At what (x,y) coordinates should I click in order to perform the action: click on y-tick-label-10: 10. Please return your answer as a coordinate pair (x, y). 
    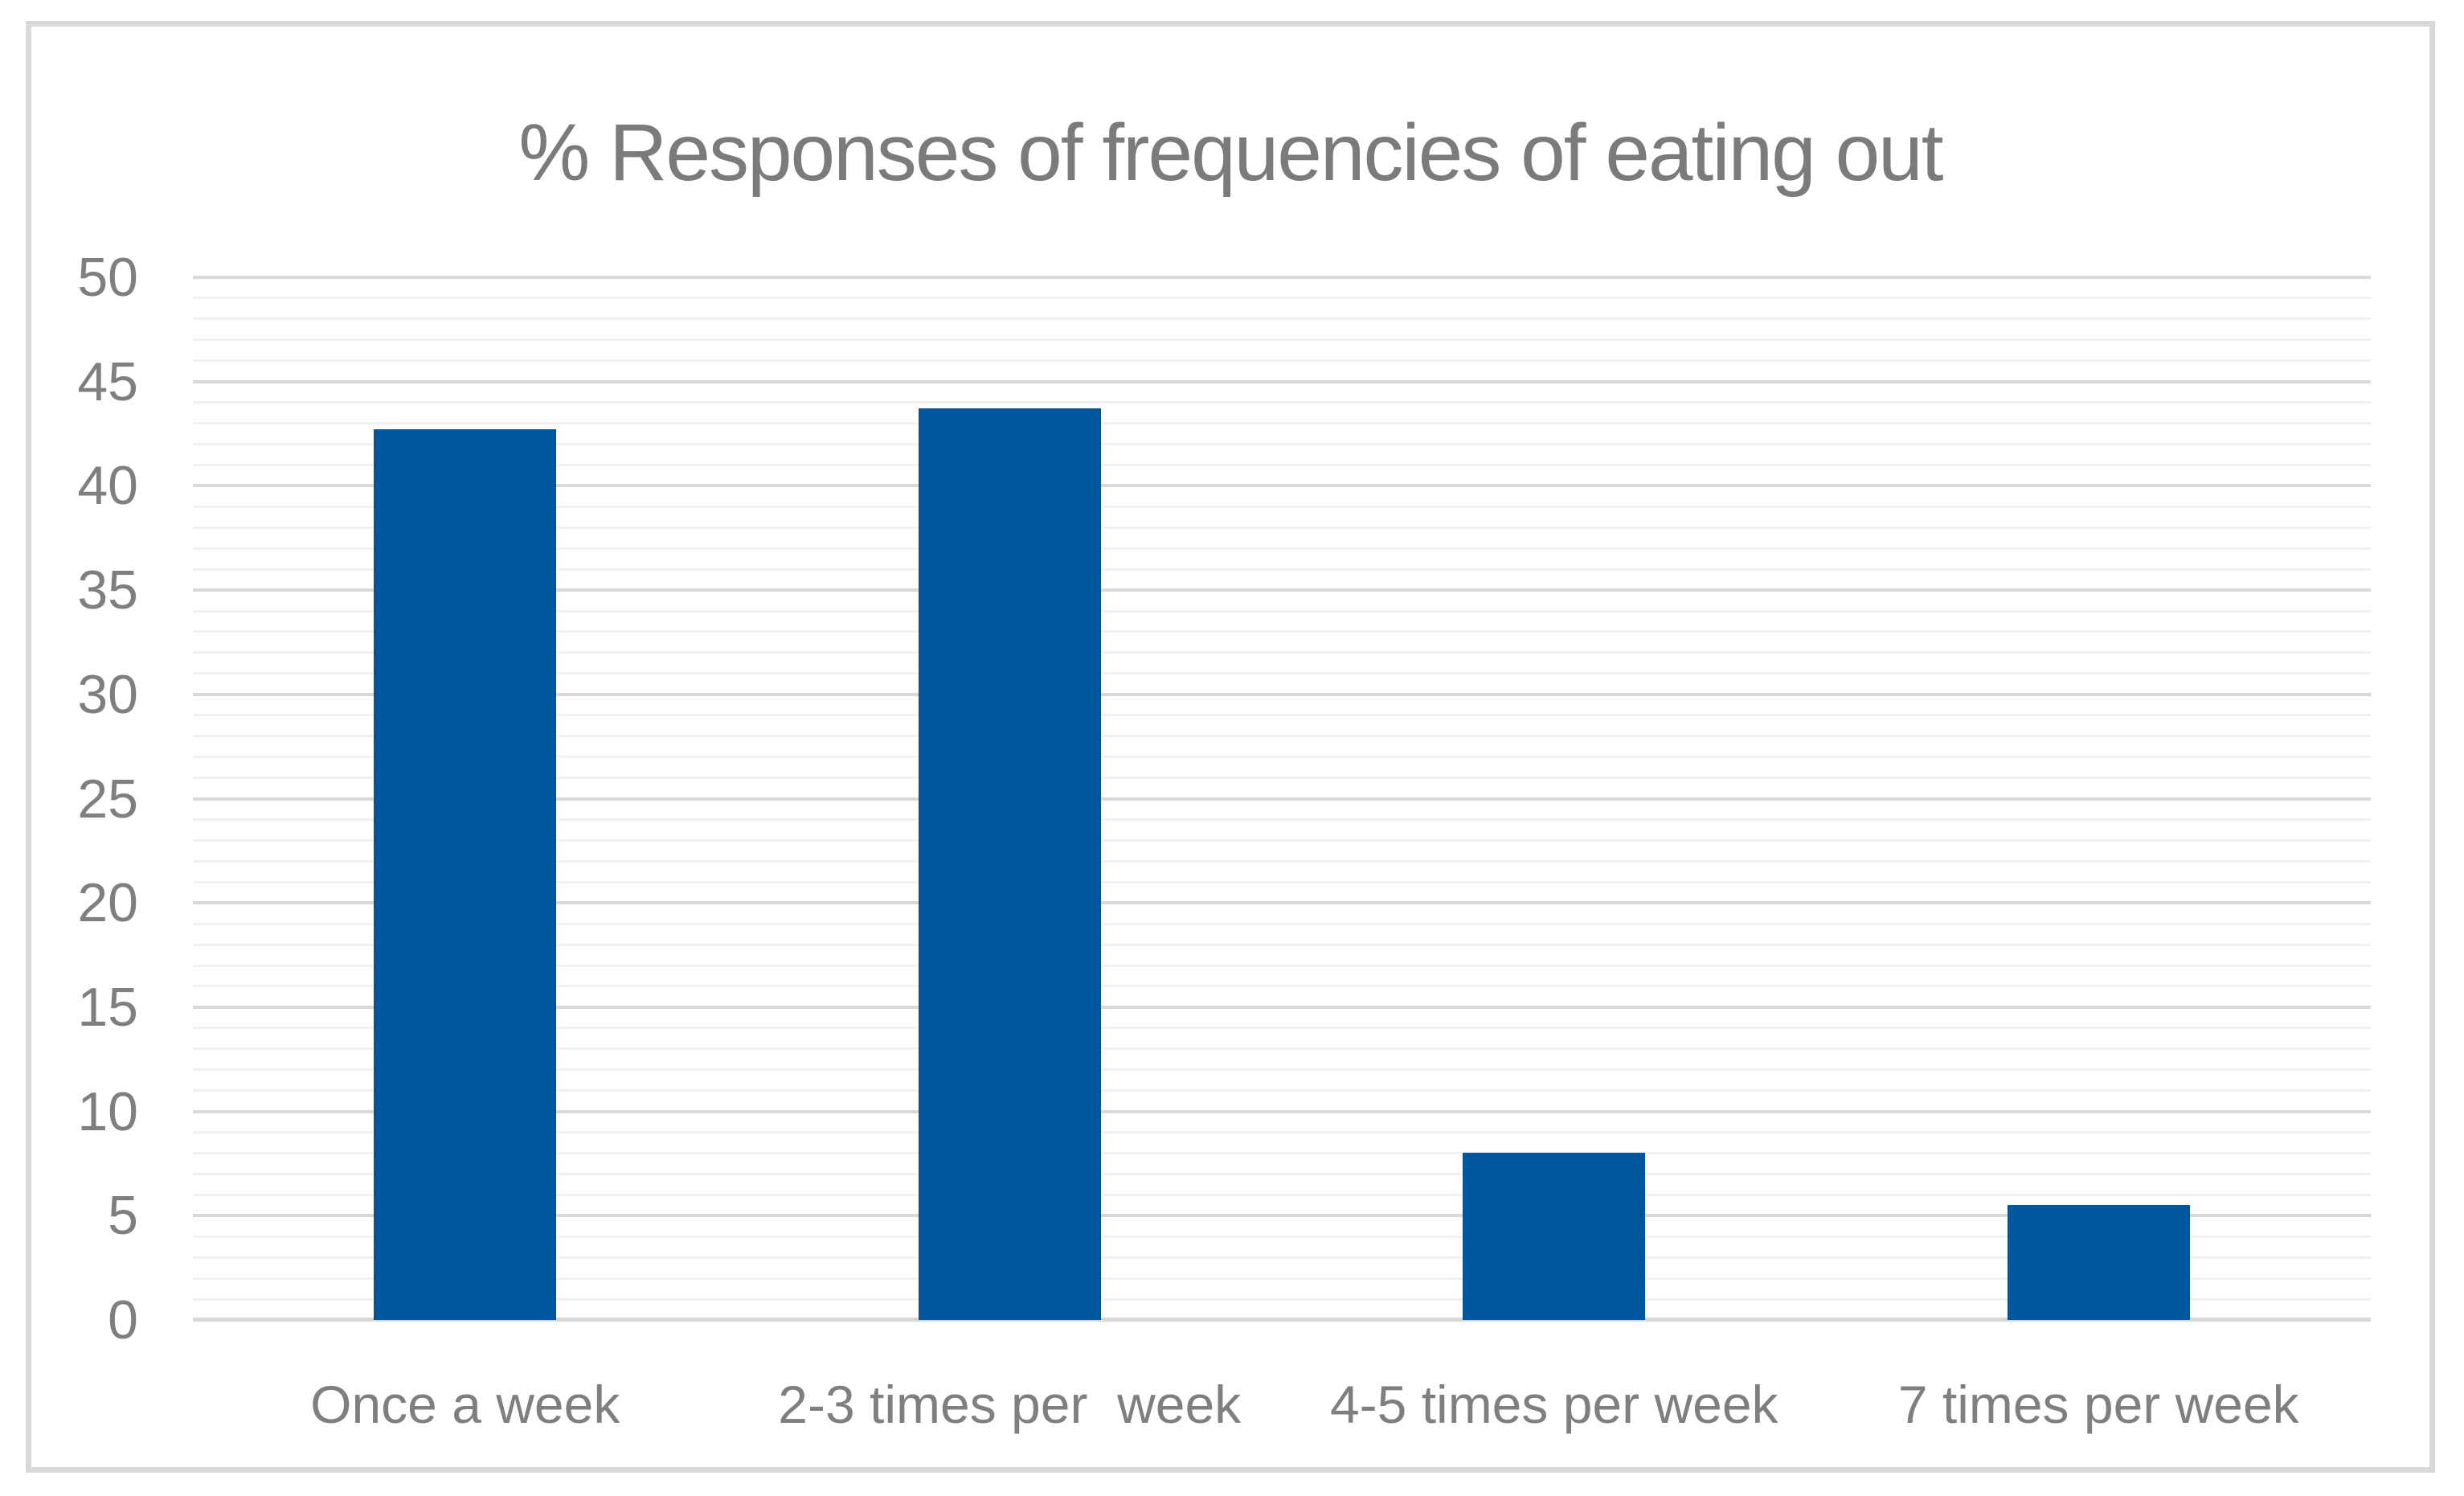
    Looking at the image, I should click on (107, 1111).